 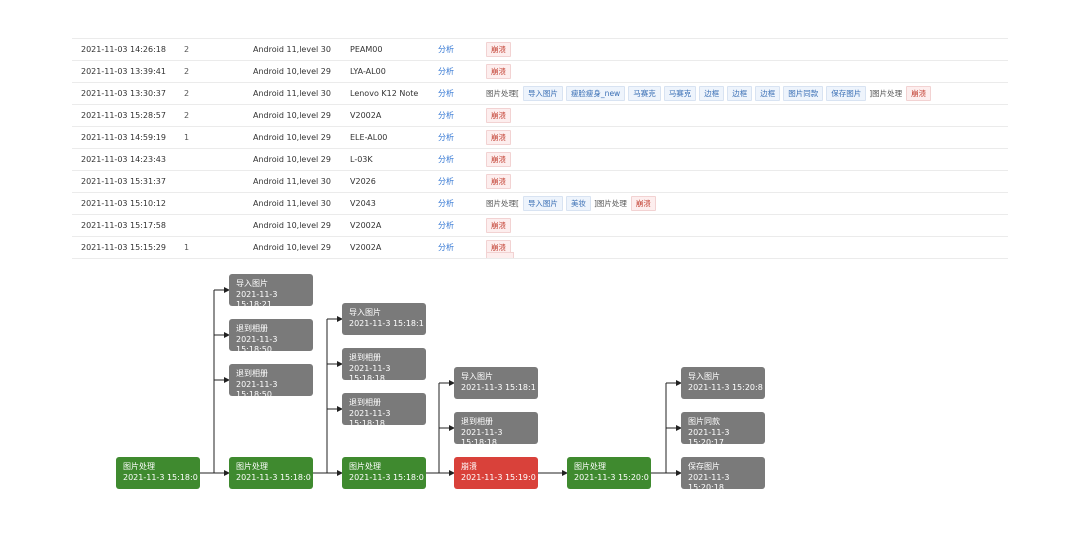 What do you see at coordinates (578, 203) in the screenshot?
I see `action-tag: 美妆` at bounding box center [578, 203].